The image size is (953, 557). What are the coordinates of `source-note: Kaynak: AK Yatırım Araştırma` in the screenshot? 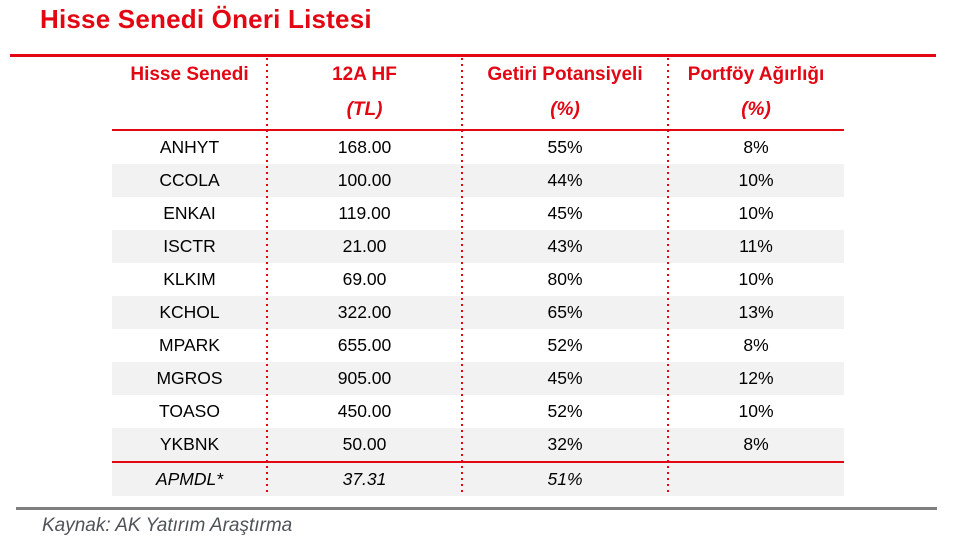 It's located at (167, 525).